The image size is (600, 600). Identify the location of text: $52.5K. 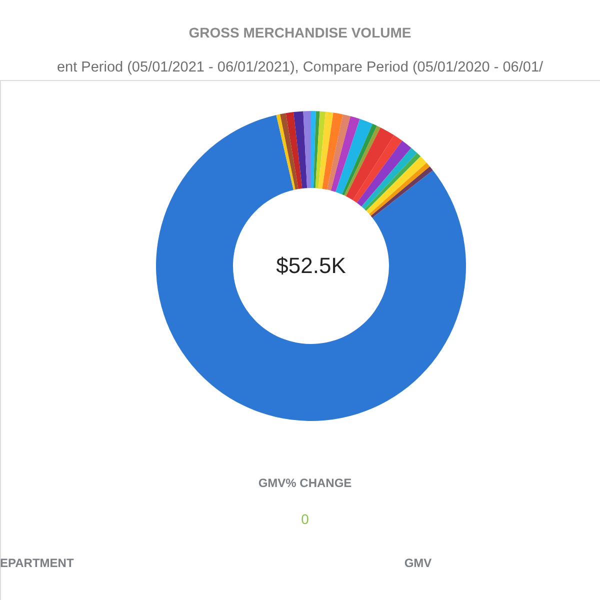
(311, 265).